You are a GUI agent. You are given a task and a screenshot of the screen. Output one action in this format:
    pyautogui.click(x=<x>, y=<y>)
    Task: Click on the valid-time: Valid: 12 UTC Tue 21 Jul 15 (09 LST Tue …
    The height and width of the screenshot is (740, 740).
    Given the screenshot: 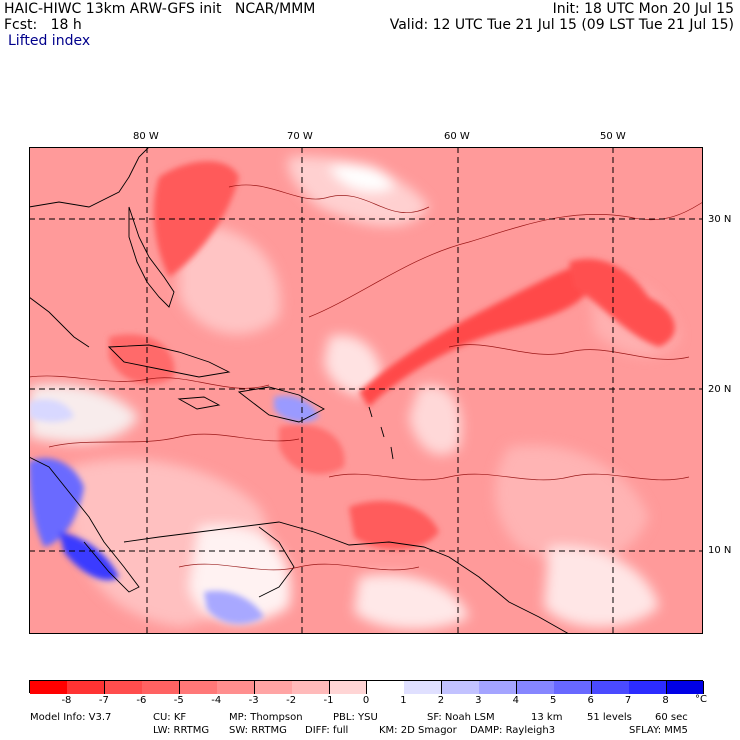 What is the action you would take?
    pyautogui.click(x=561, y=25)
    